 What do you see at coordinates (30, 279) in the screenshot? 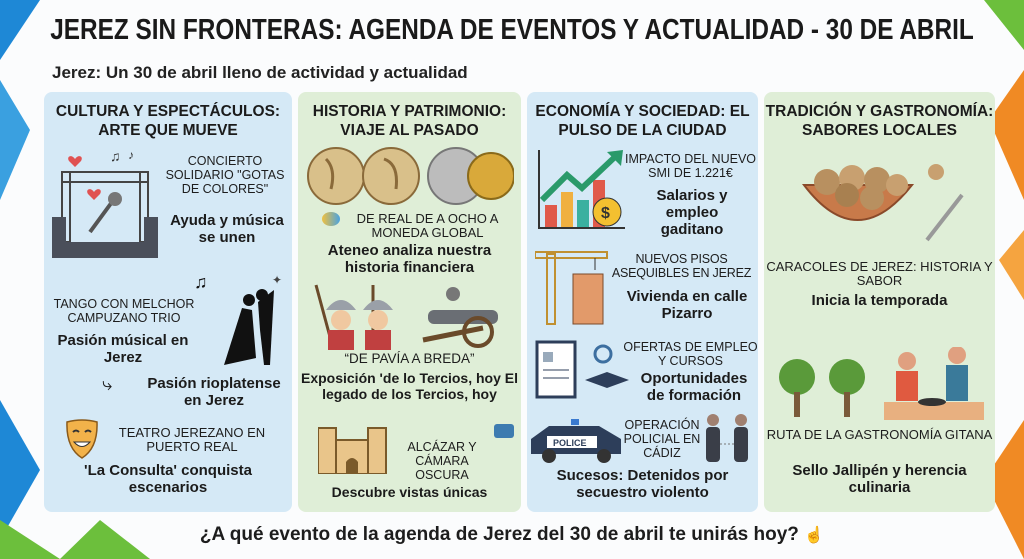
I see `decorative-corner-left` at bounding box center [30, 279].